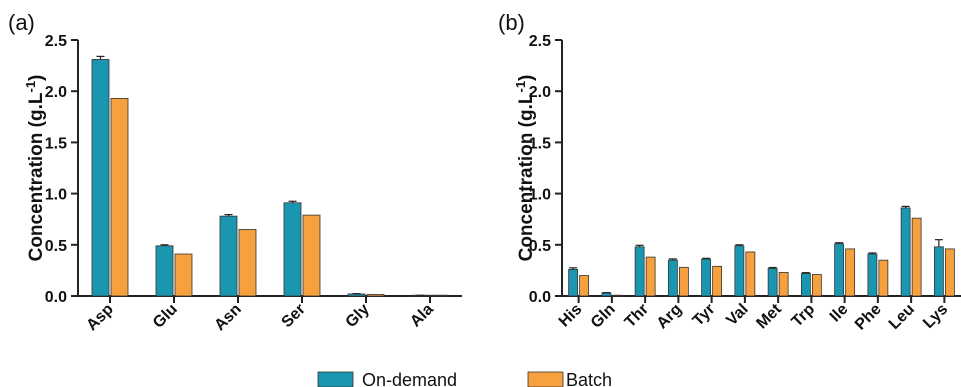 The height and width of the screenshot is (387, 961). Describe the element at coordinates (100, 318) in the screenshot. I see `category-label-asp: Asp` at that location.